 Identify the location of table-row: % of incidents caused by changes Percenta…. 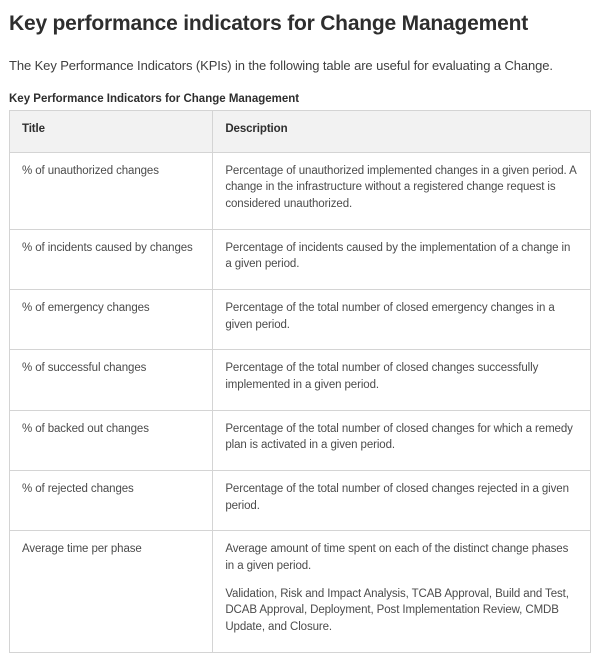
(299, 259).